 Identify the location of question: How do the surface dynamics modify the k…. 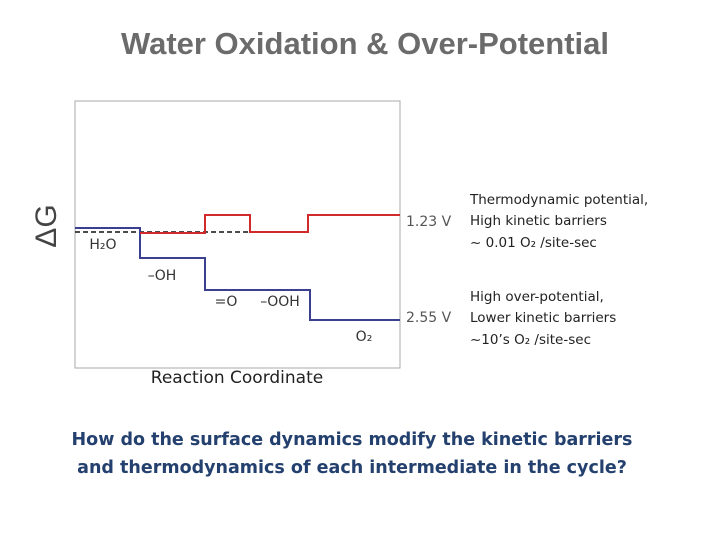
(352, 440).